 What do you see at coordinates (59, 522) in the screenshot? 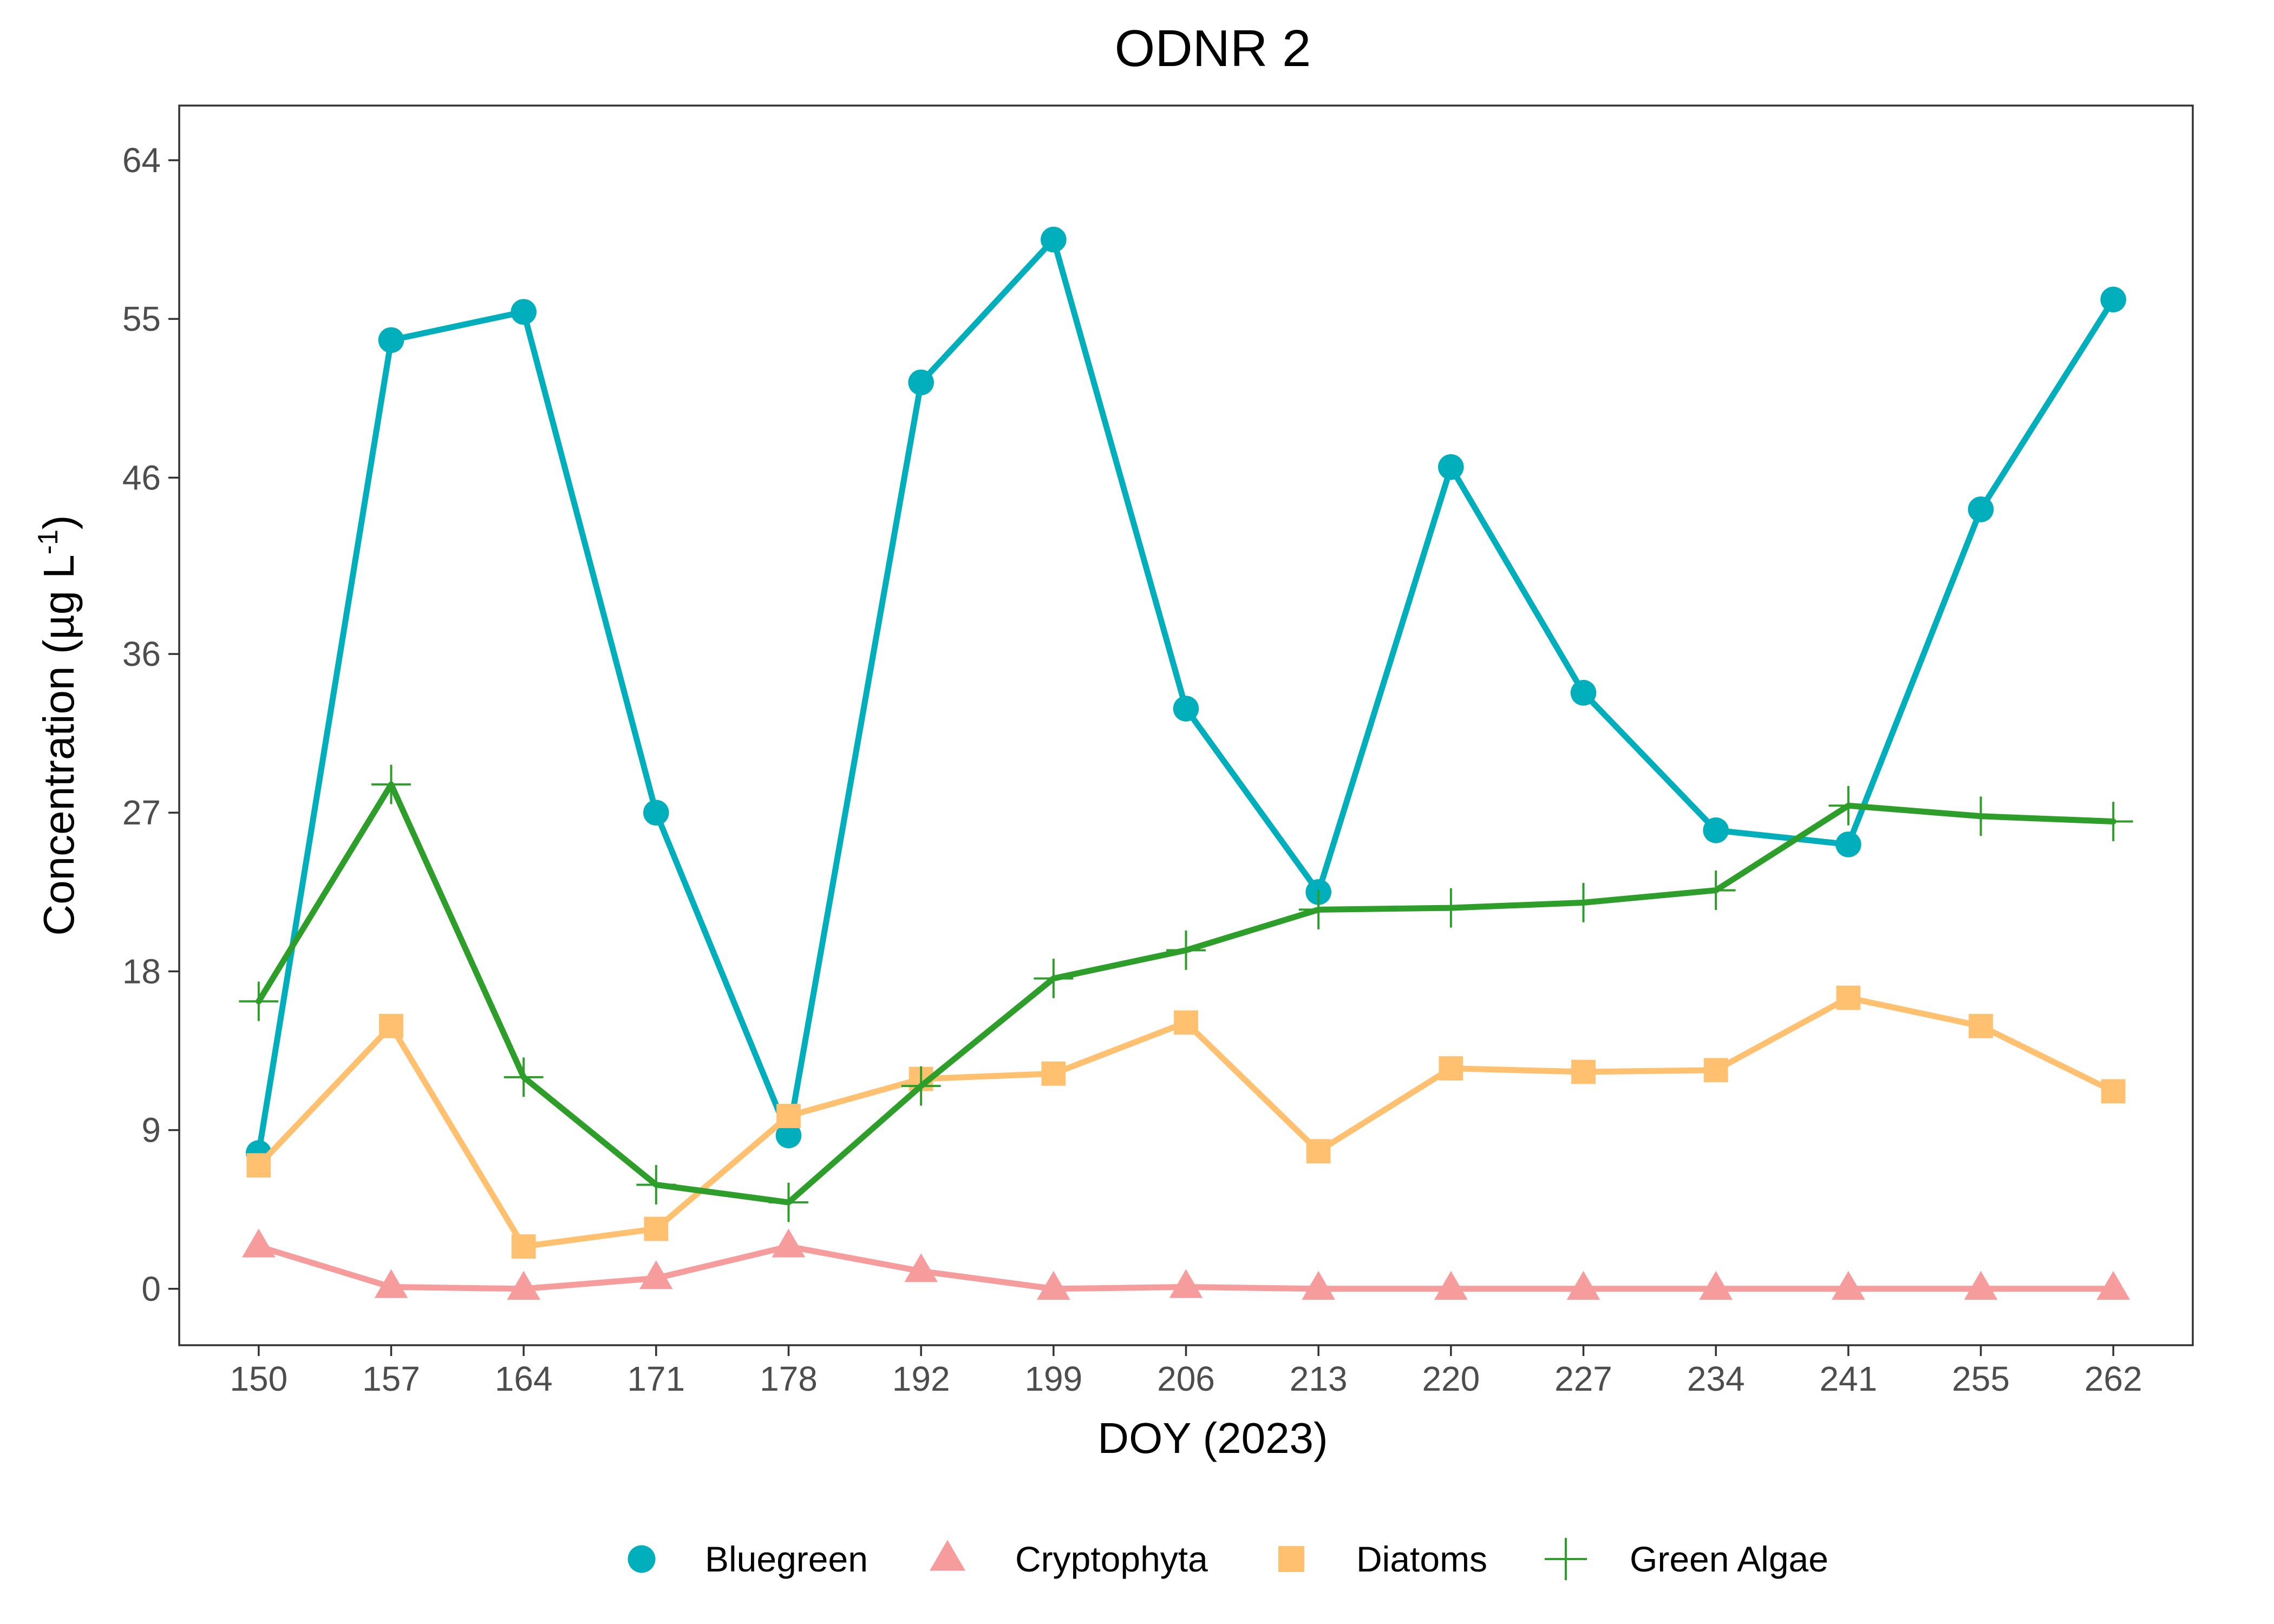
I see `y-axis-title-close: )` at bounding box center [59, 522].